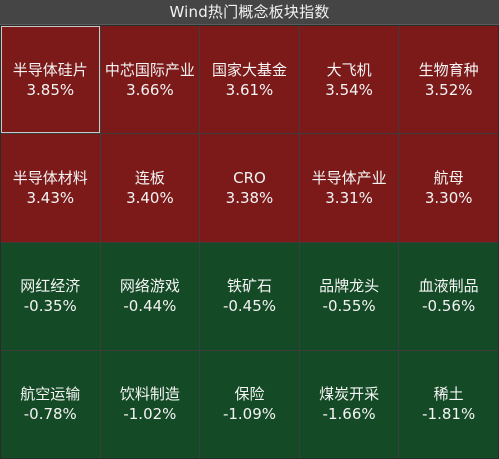 The image size is (499, 459). I want to click on concept-tile: 铁矿石 -0.45%, so click(249, 296).